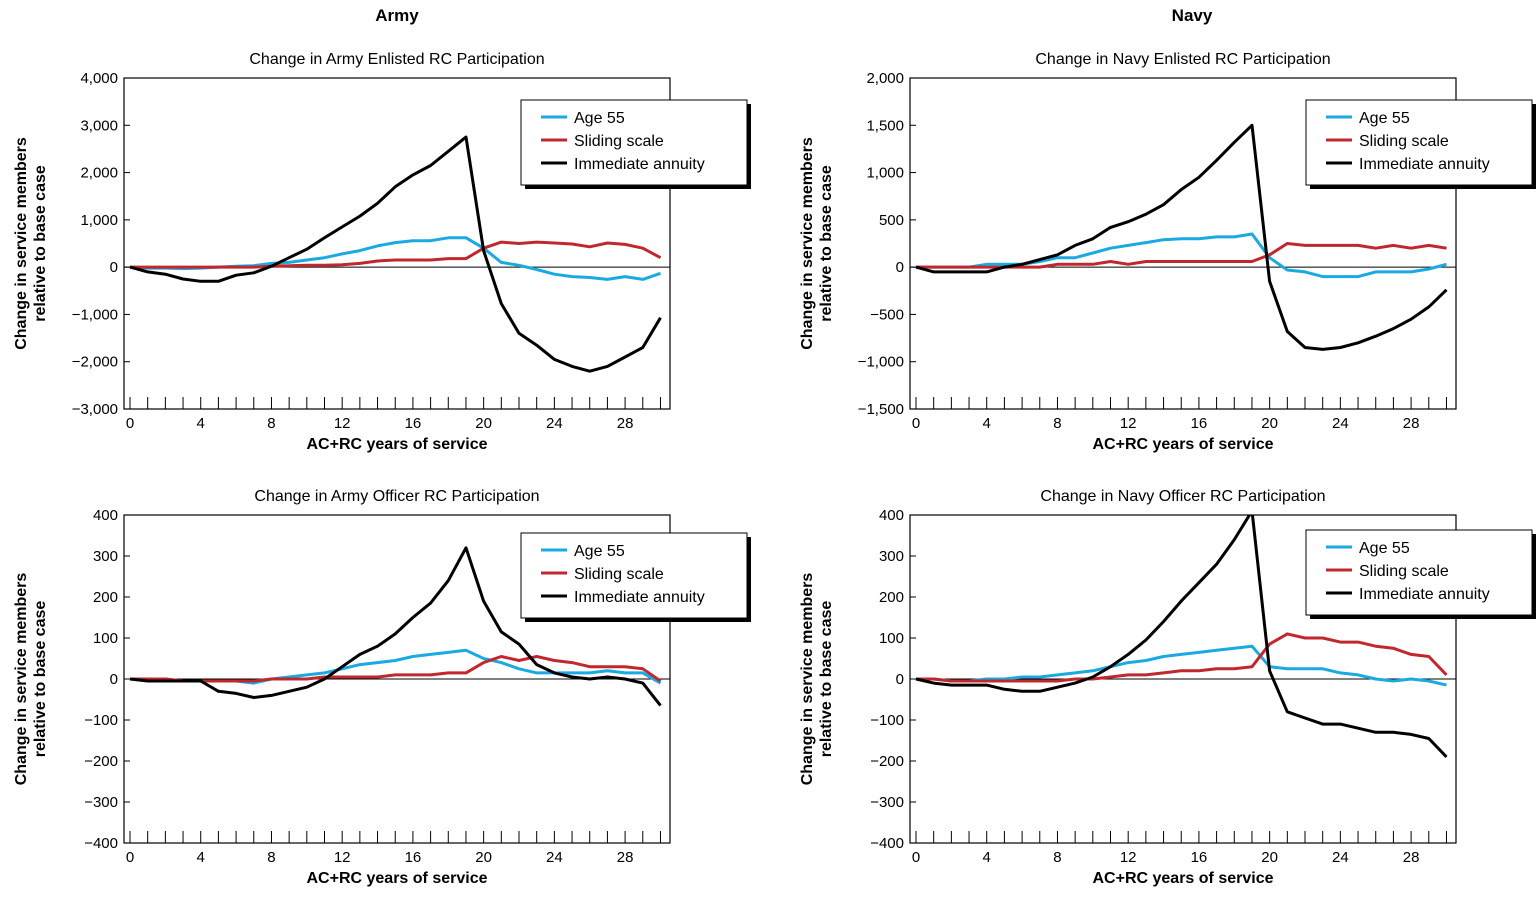 This screenshot has width=1536, height=899. I want to click on y-tick-label: 4,000, so click(99, 78).